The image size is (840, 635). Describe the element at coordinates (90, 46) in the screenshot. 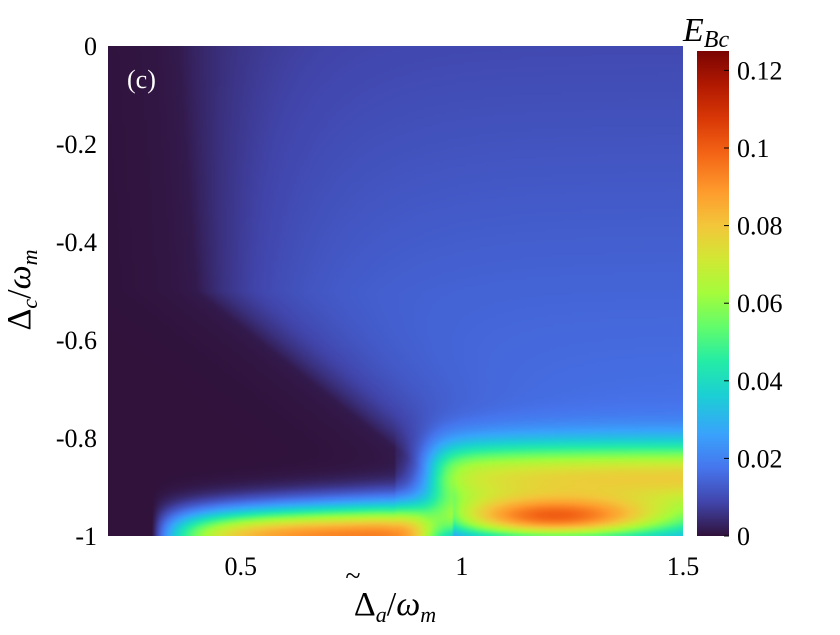

I see `y-tick-label: 0` at that location.